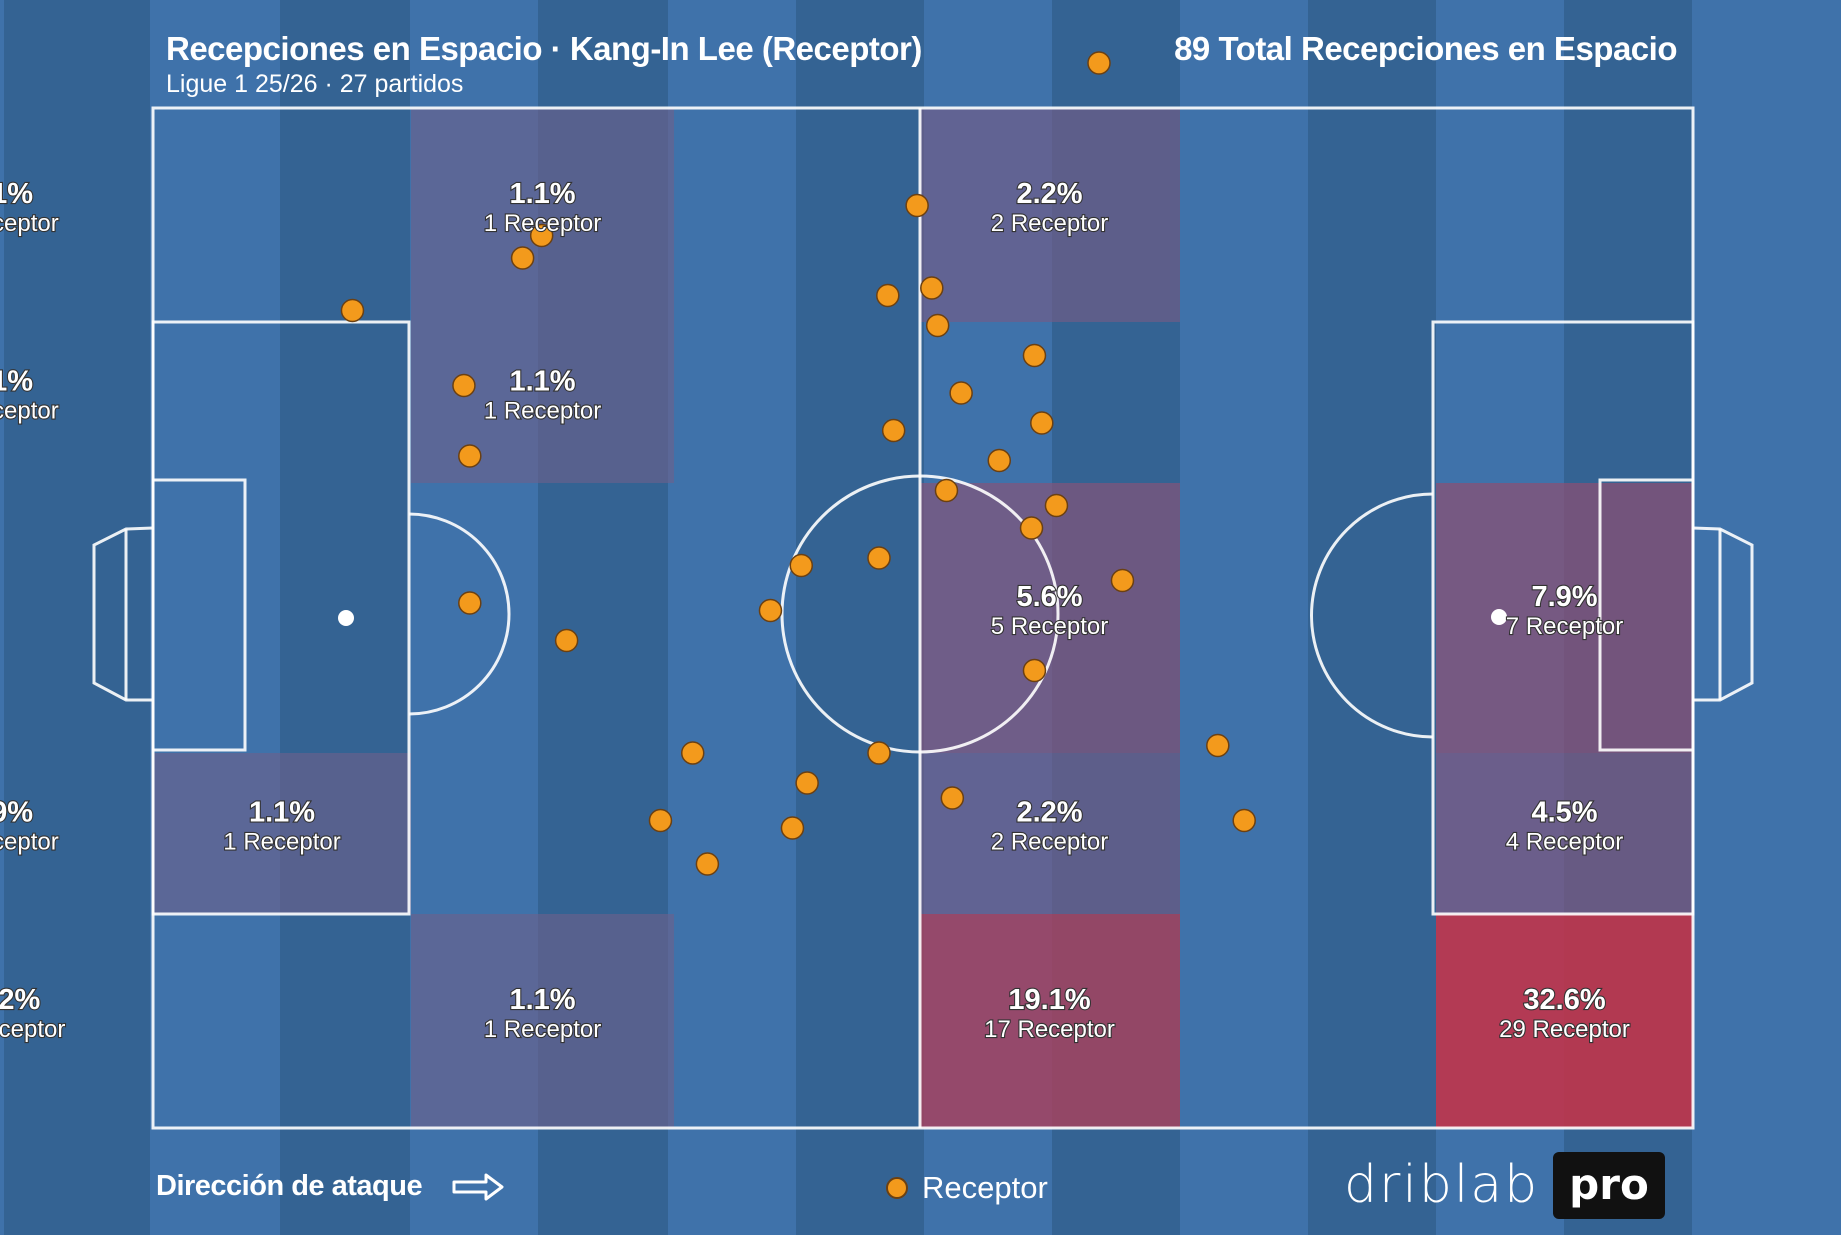 The image size is (1841, 1235). Describe the element at coordinates (1425, 48) in the screenshot. I see `total-count: 89 Total Recepciones en Espacio` at that location.